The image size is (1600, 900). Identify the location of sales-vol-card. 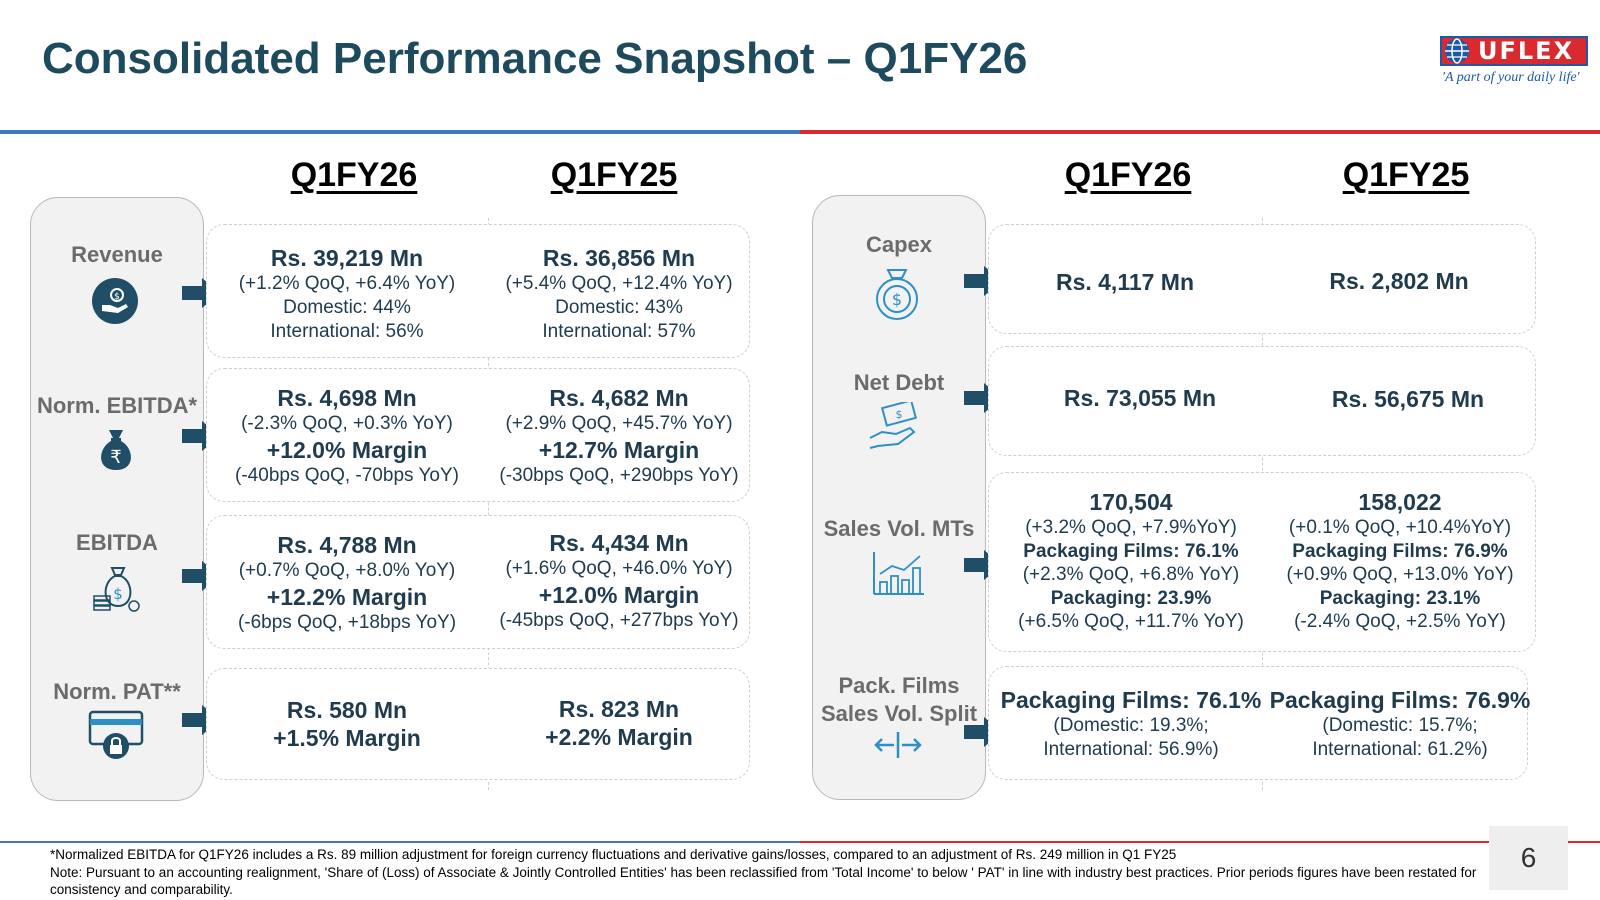
(1262, 562).